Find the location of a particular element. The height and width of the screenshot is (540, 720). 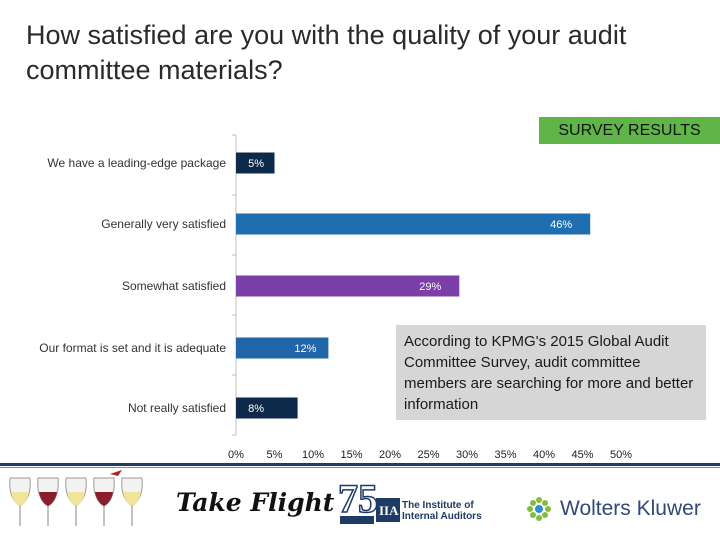

data-label: 5% is located at coordinates (256, 164).